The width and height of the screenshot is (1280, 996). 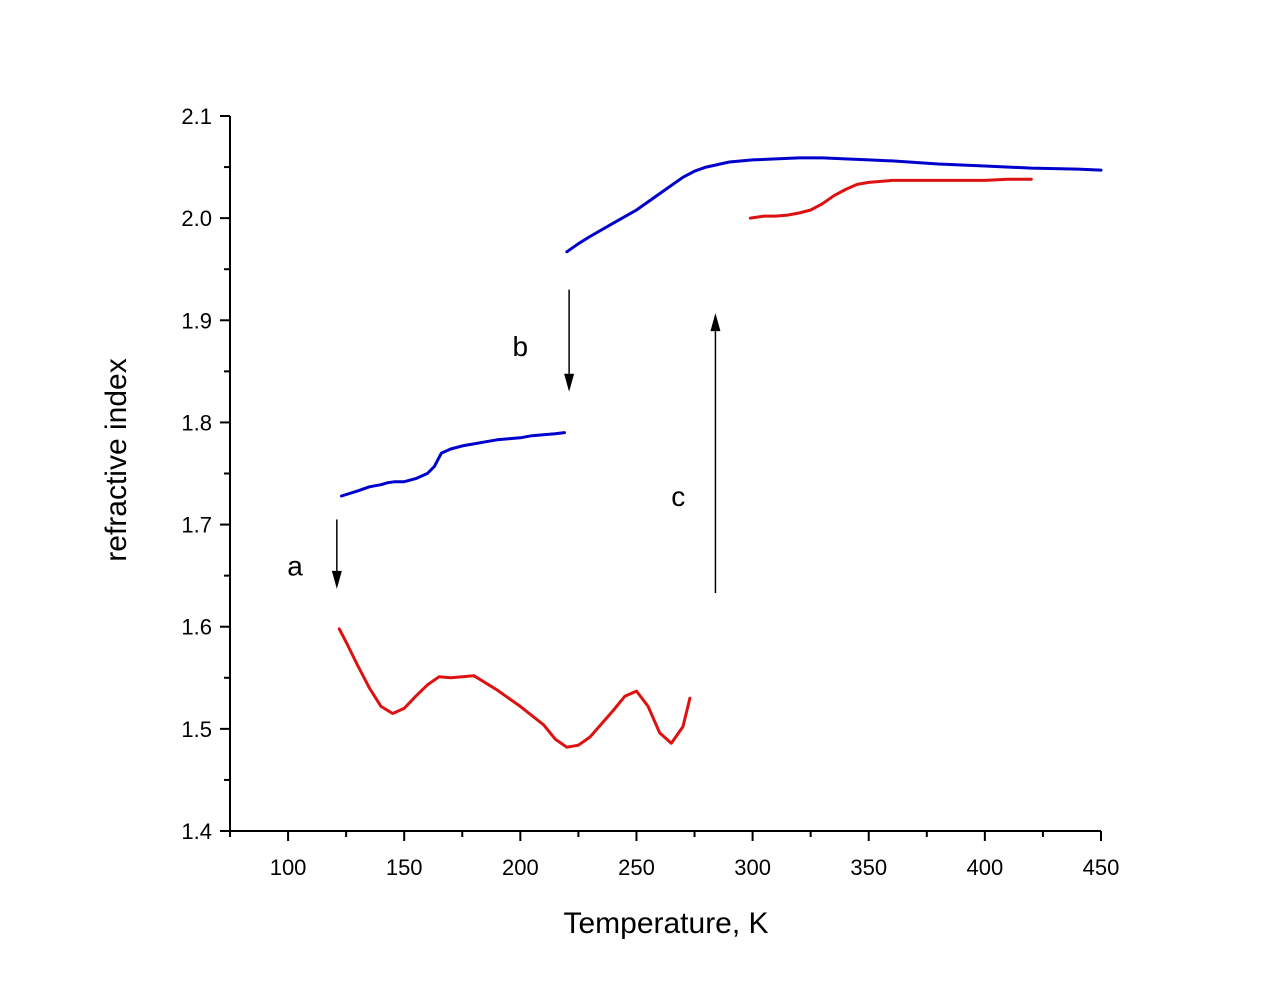 I want to click on y-tick-label: 1.4, so click(x=196, y=831).